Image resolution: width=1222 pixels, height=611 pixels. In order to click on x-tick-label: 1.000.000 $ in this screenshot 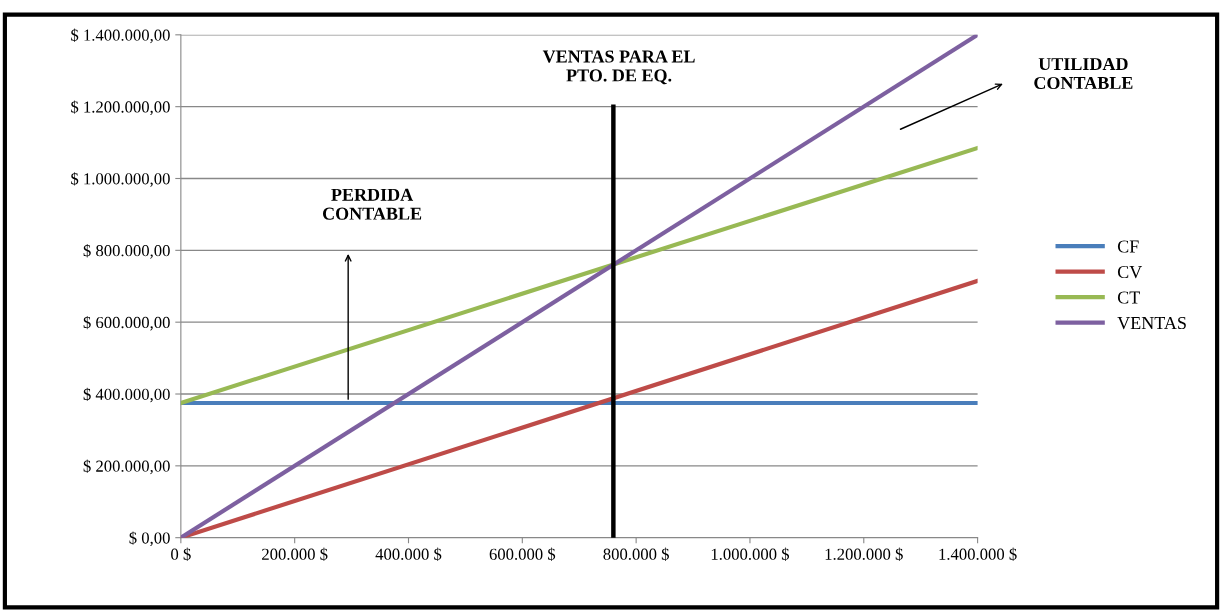, I will do `click(750, 554)`.